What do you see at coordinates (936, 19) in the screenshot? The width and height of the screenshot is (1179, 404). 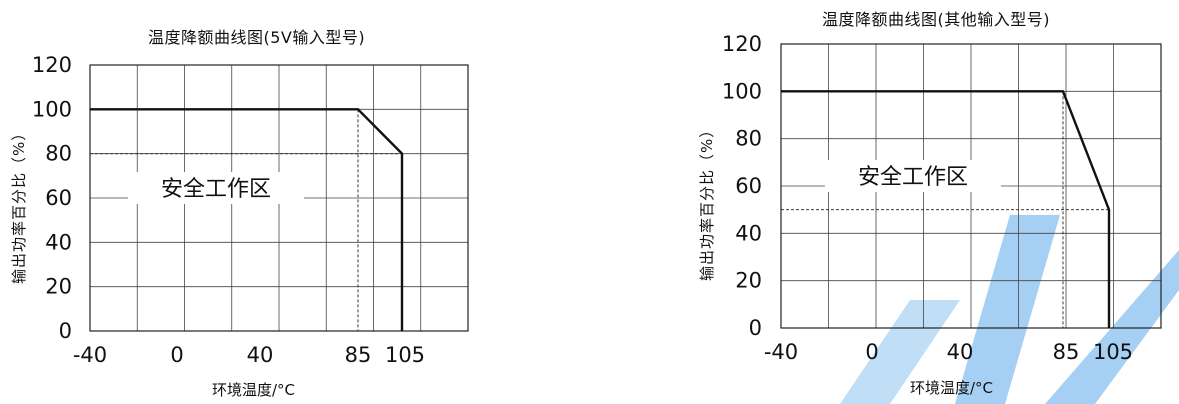 I see `chart-title: 温度降额曲线图(其他输入型号)` at bounding box center [936, 19].